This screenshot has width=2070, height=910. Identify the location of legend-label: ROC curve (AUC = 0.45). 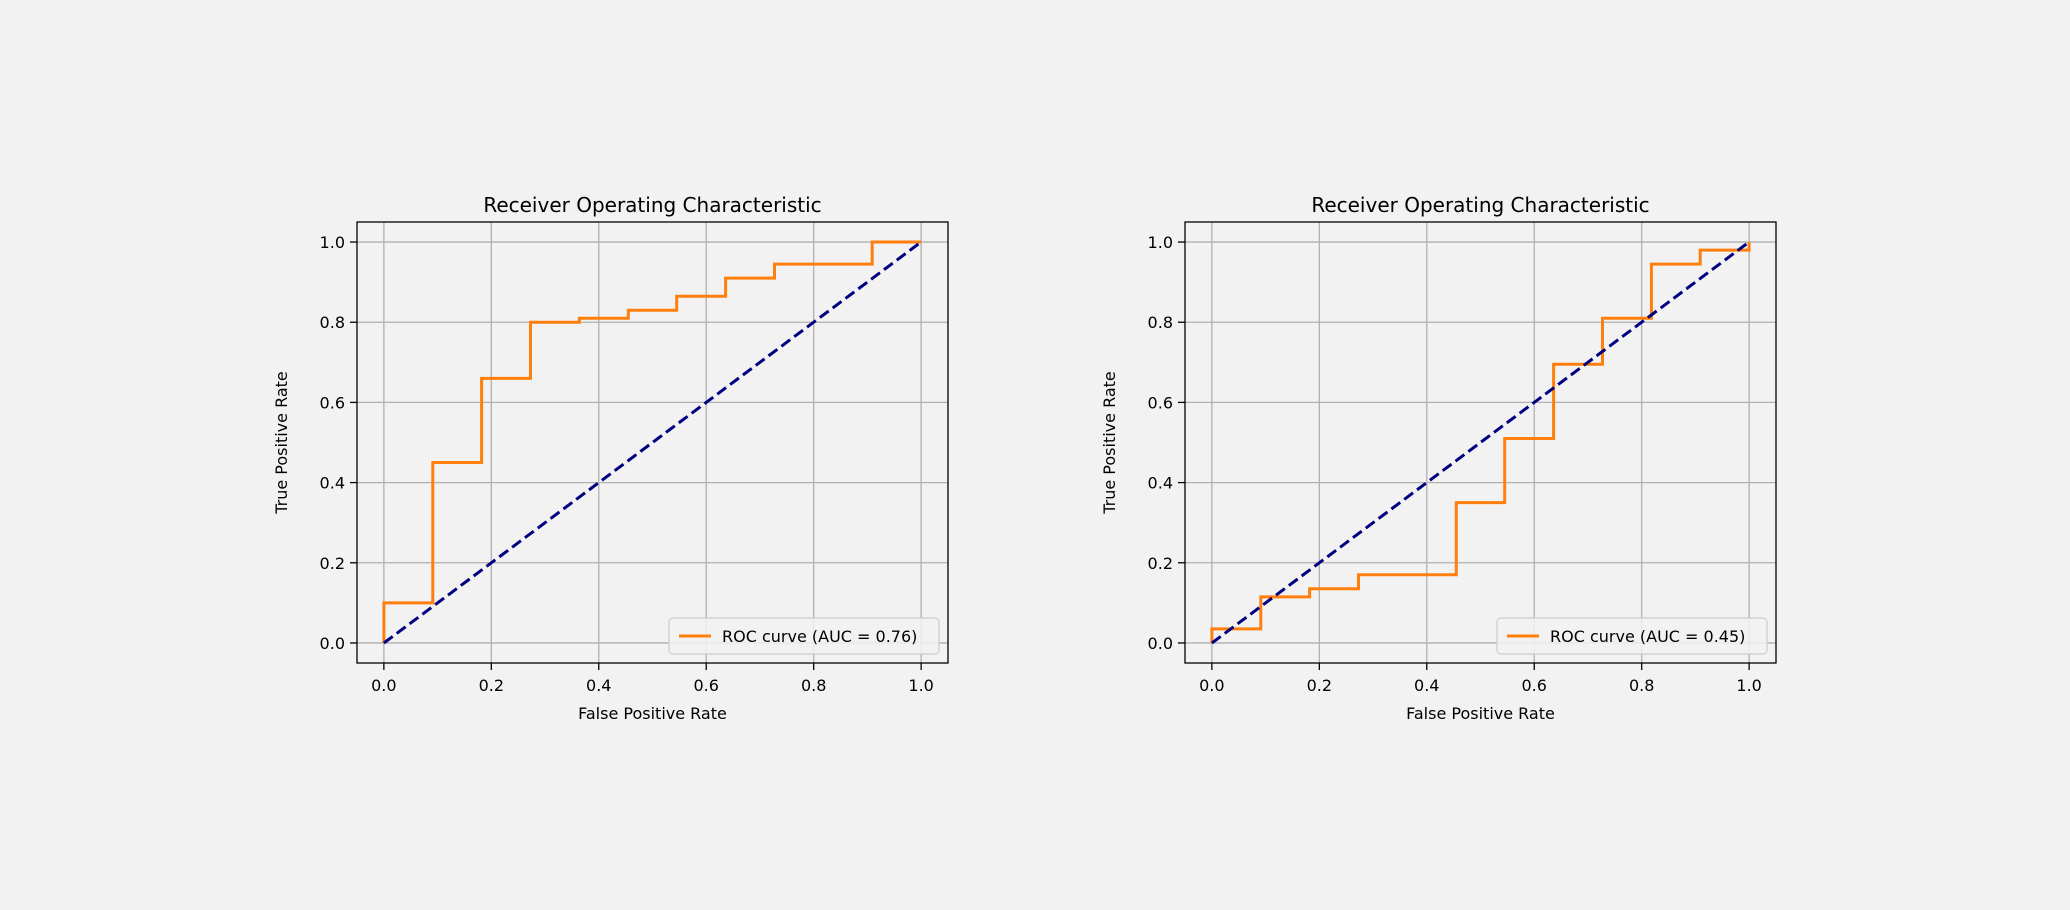
(1647, 636).